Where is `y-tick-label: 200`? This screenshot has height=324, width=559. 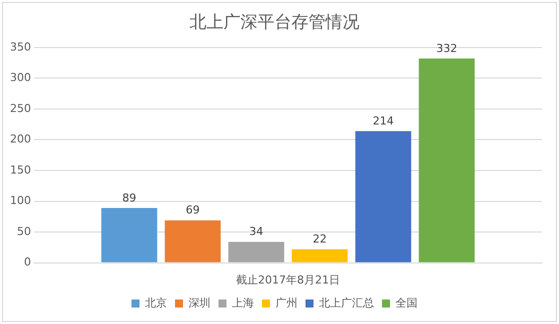
y-tick-label: 200 is located at coordinates (20, 139).